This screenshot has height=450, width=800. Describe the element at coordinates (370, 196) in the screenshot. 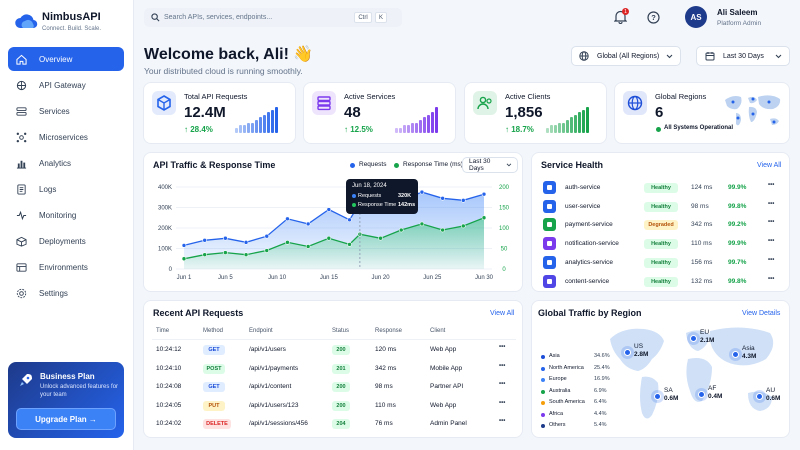

I see `tooltip-req-label: Requests` at that location.